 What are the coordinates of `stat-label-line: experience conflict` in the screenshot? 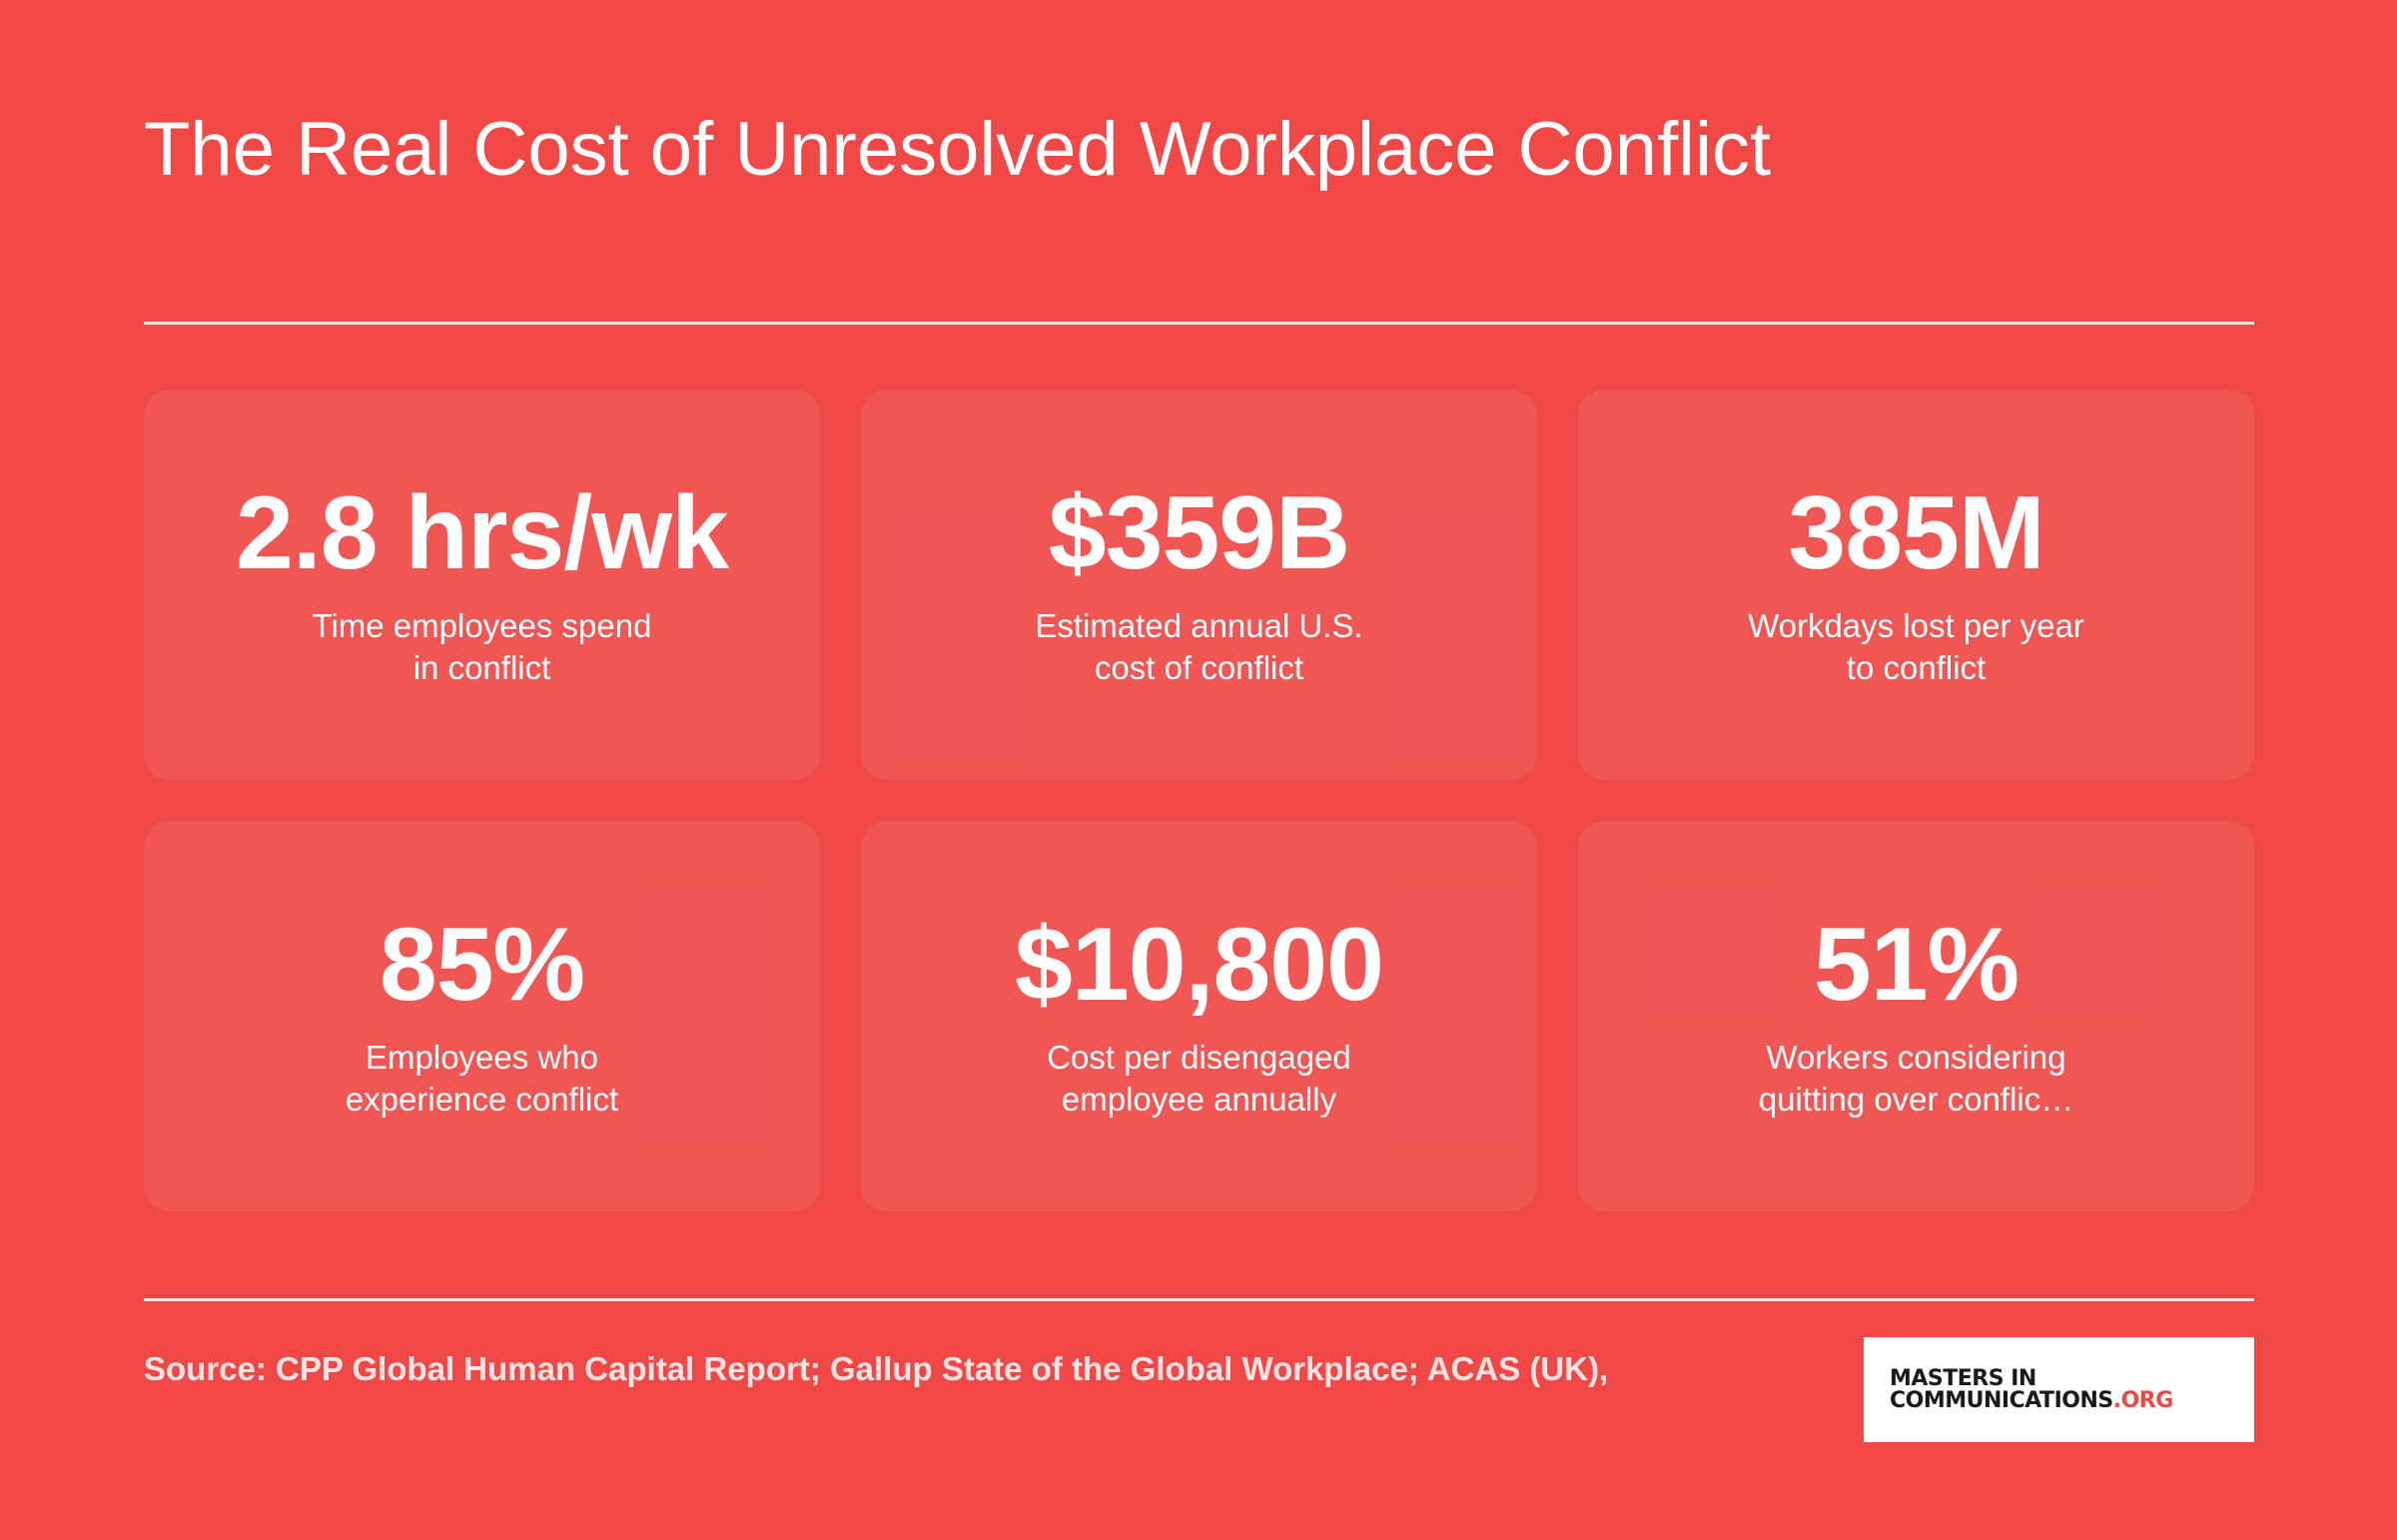 It's located at (482, 1099).